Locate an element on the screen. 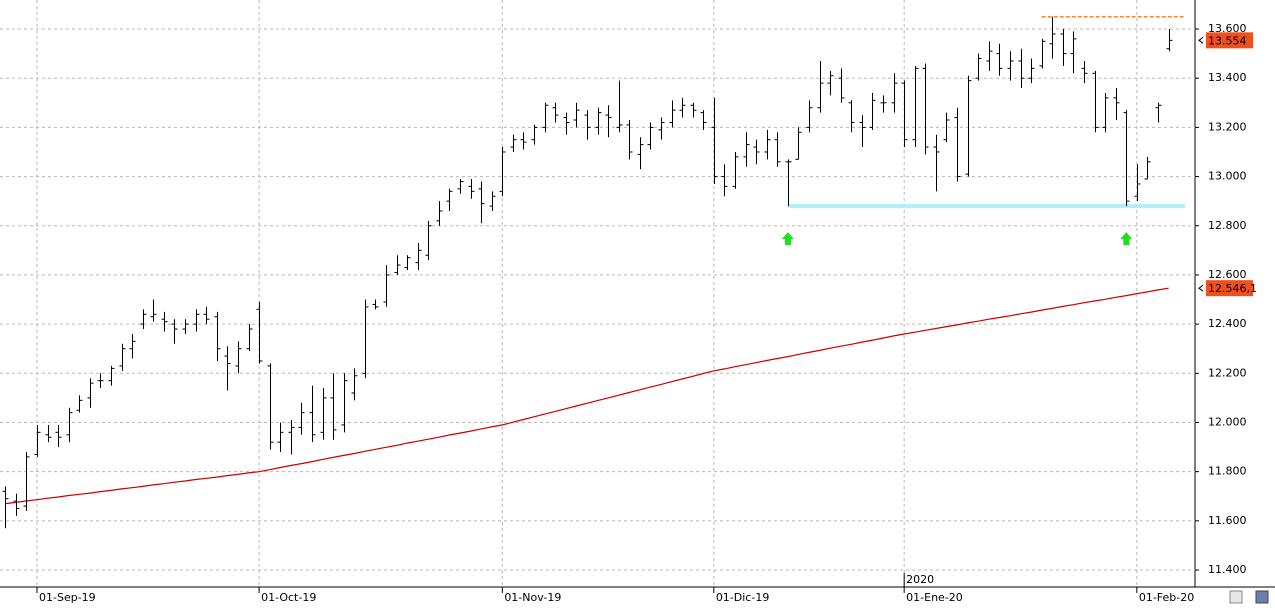 The width and height of the screenshot is (1275, 608). y-tick-label: 12.600 is located at coordinates (1227, 274).